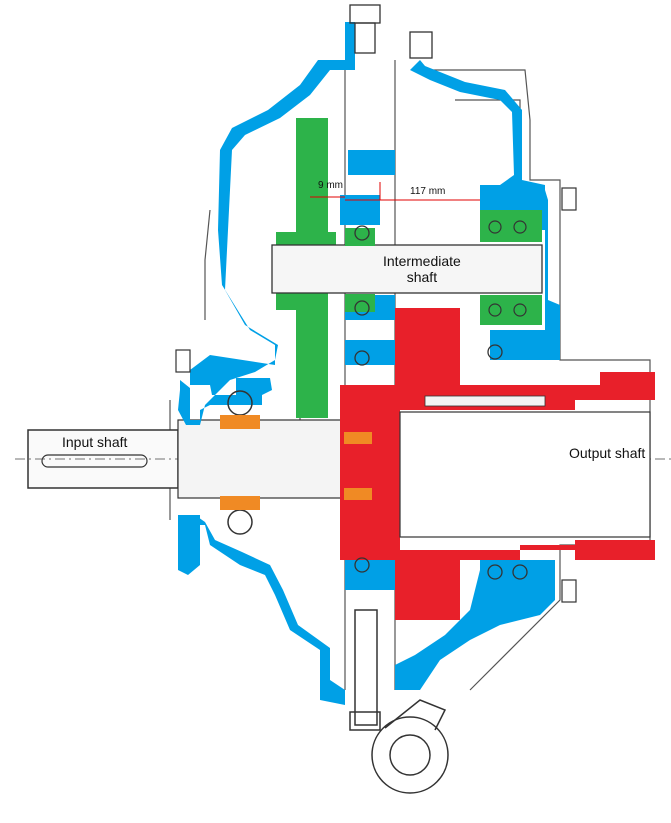  What do you see at coordinates (399, 701) in the screenshot?
I see `eye-bolt` at bounding box center [399, 701].